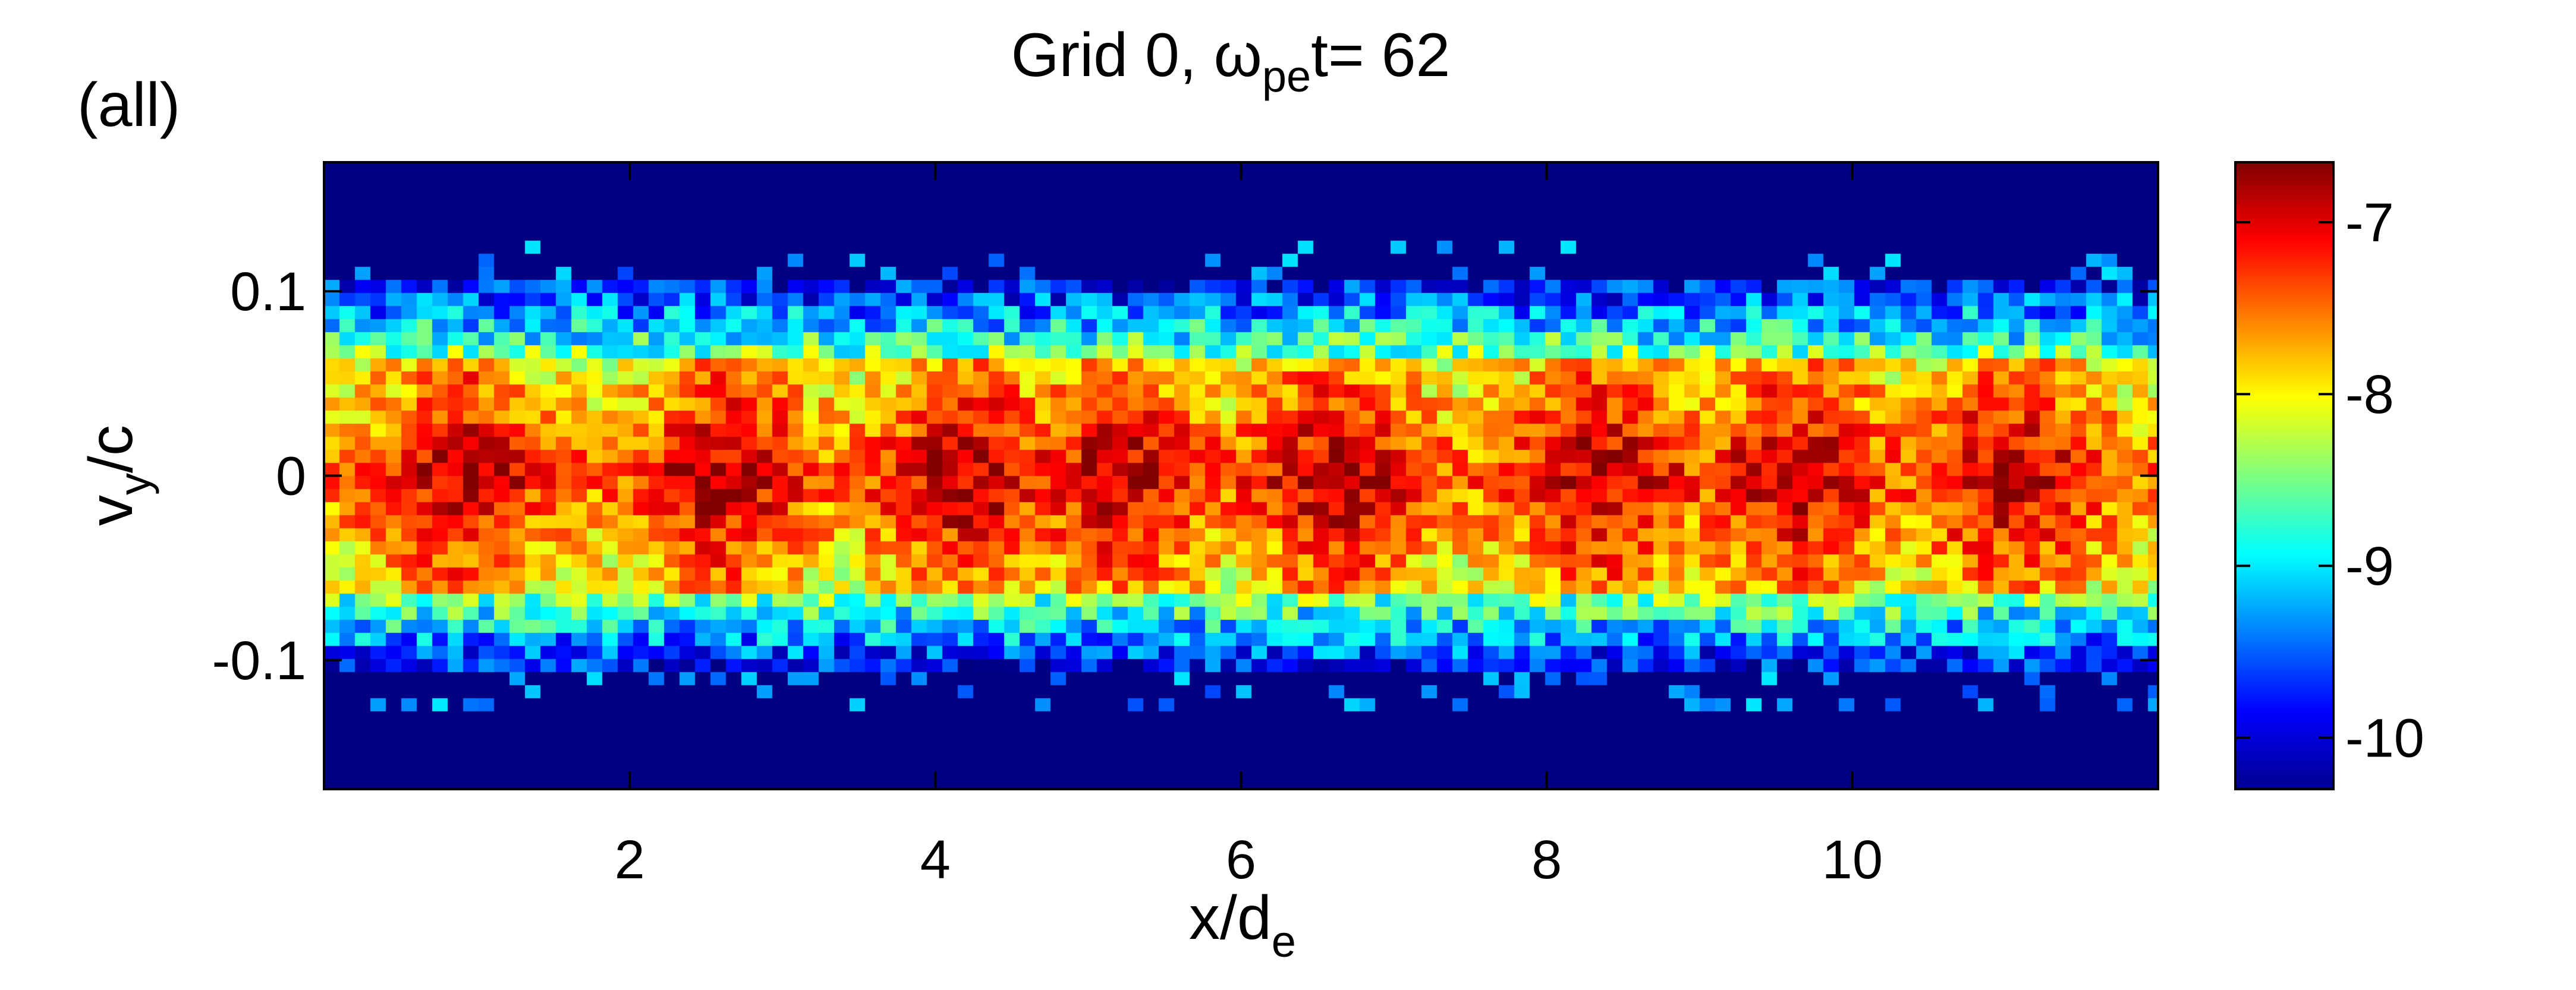 Image resolution: width=2576 pixels, height=990 pixels. I want to click on colorbar-ticks: -7 -8 -9 -10, so click(2329, 481).